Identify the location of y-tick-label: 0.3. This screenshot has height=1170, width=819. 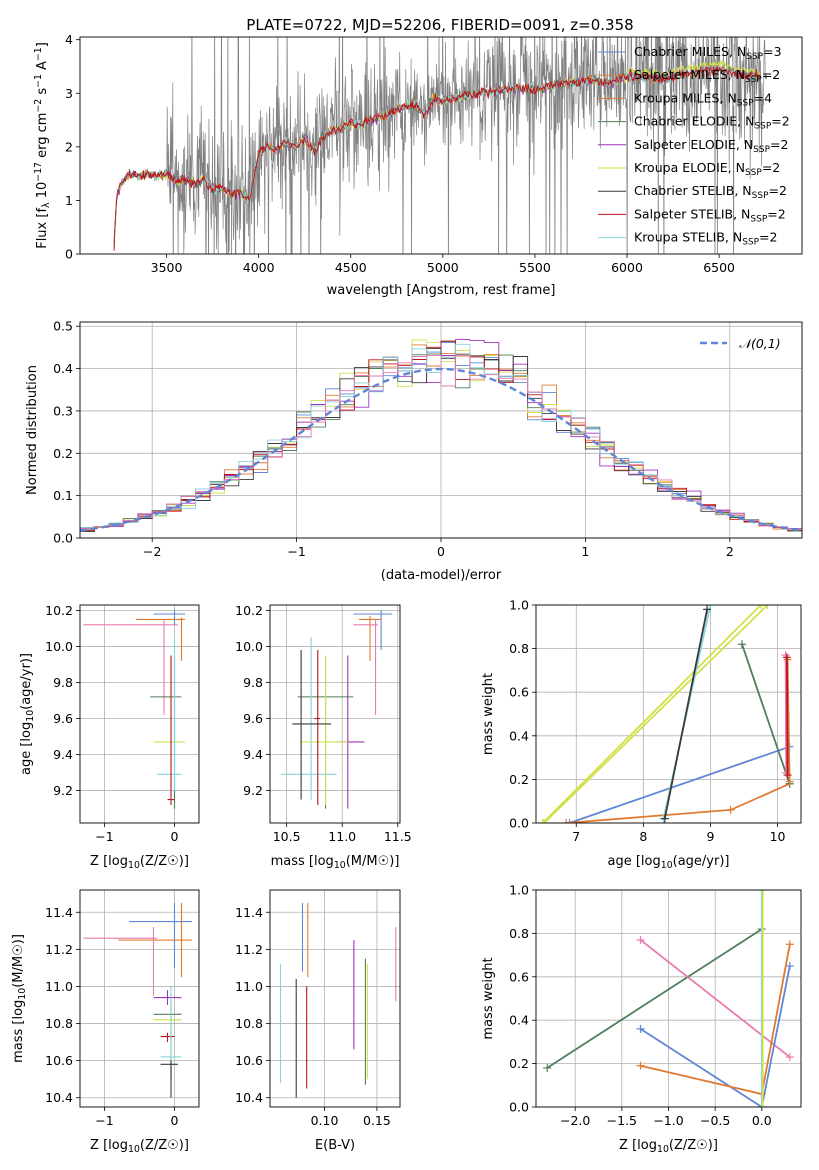
(63, 410).